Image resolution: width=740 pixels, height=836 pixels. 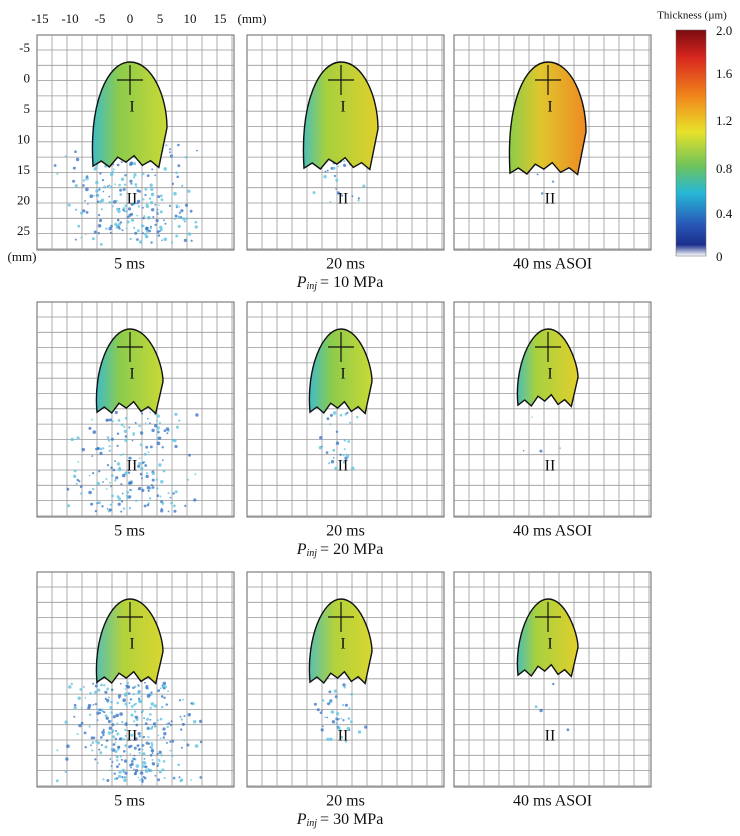 I want to click on colorbar-tick-label: 0.8, so click(x=724, y=168).